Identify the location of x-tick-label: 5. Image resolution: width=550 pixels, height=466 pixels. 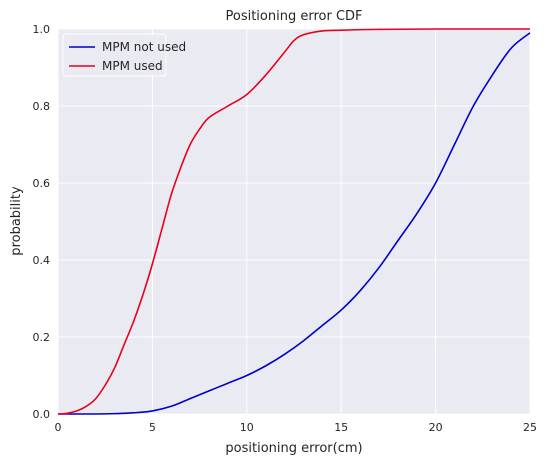
(152, 427).